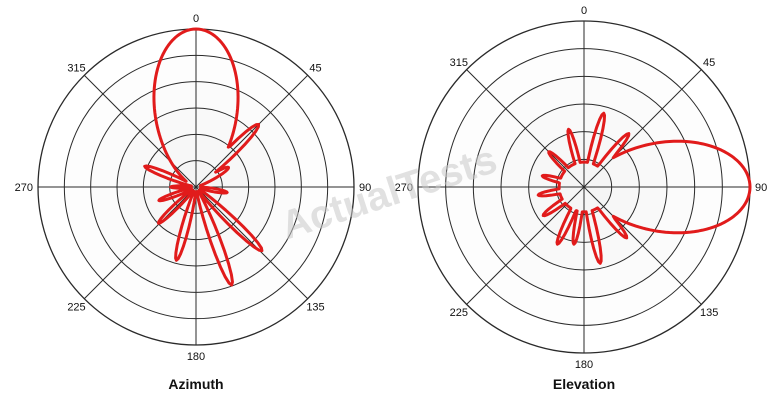 The height and width of the screenshot is (403, 776). I want to click on angle-tick-label: 90, so click(761, 188).